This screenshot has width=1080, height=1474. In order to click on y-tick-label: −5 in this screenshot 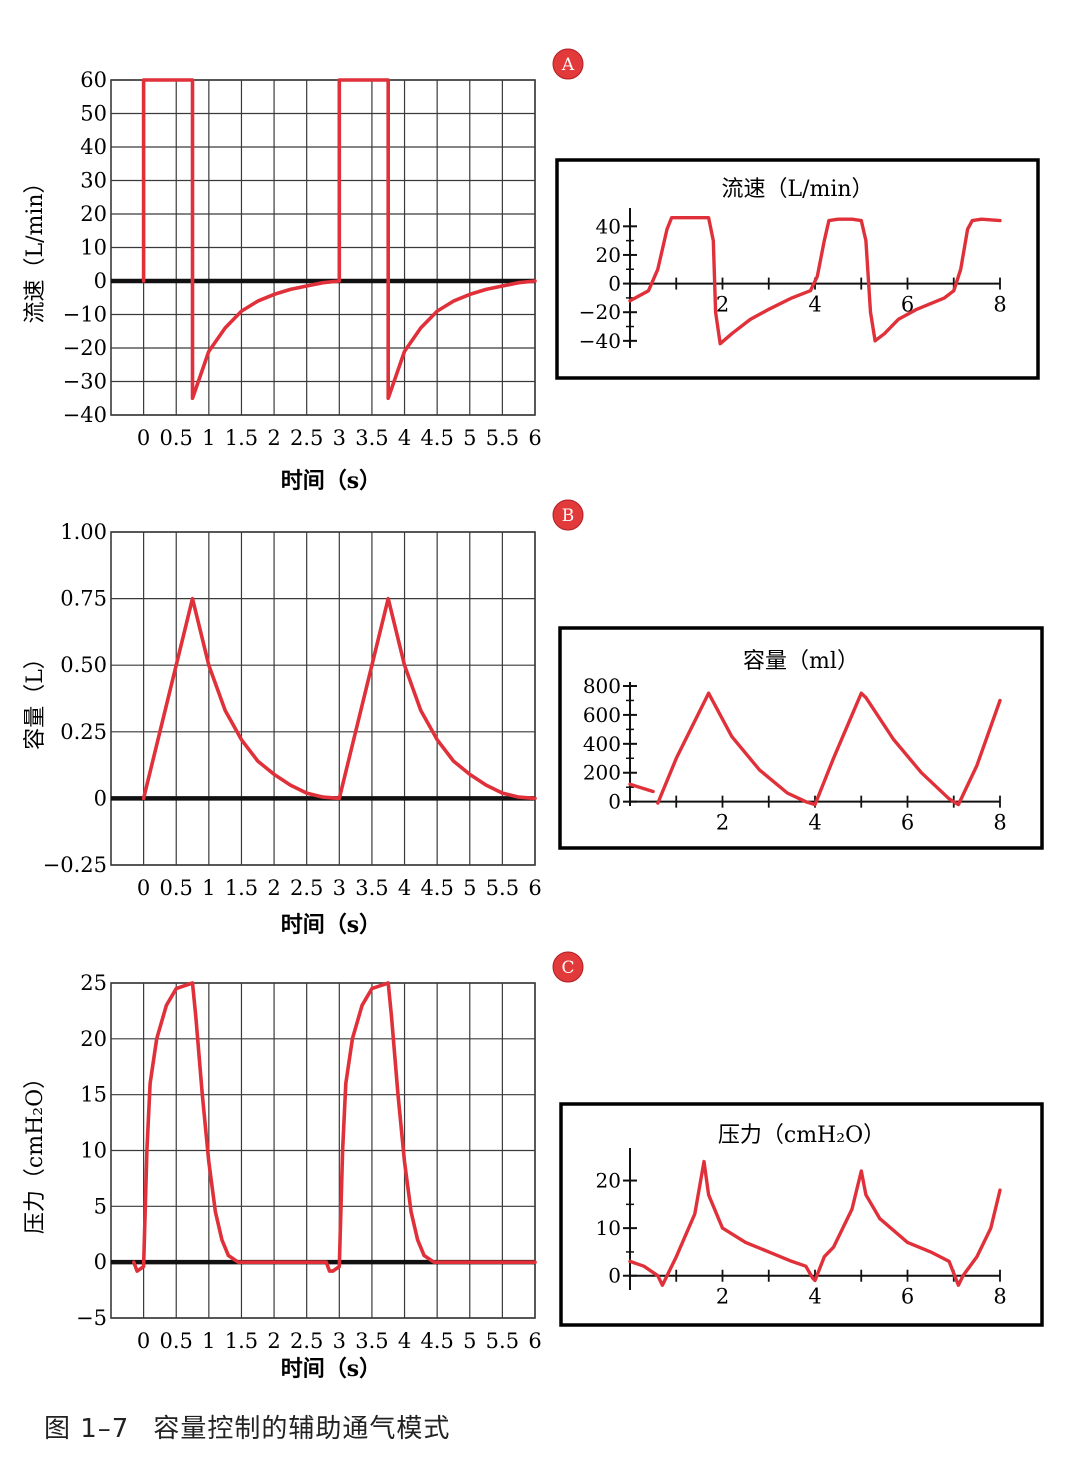, I will do `click(91, 1318)`.